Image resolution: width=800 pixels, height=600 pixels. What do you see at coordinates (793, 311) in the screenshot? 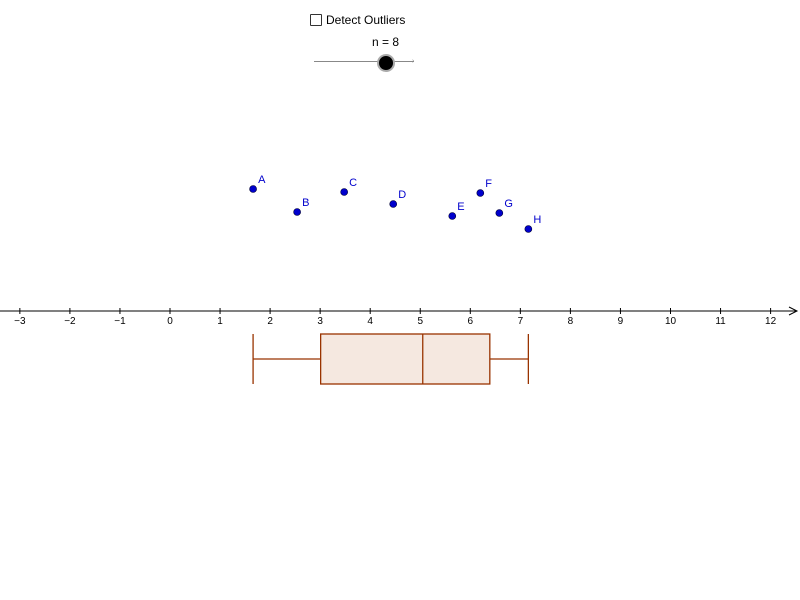
I see `axis-arrow-icon` at bounding box center [793, 311].